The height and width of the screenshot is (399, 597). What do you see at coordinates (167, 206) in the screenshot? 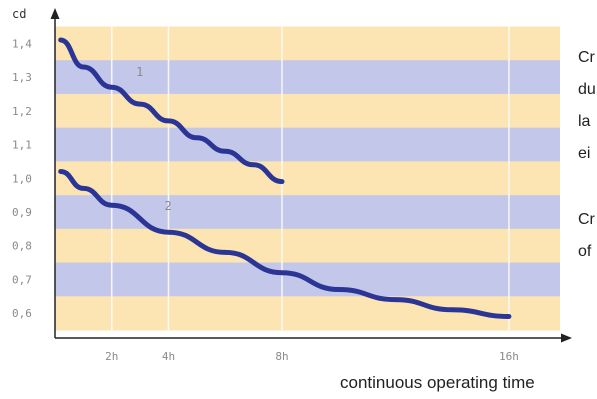
I see `series-2-label: 2` at bounding box center [167, 206].